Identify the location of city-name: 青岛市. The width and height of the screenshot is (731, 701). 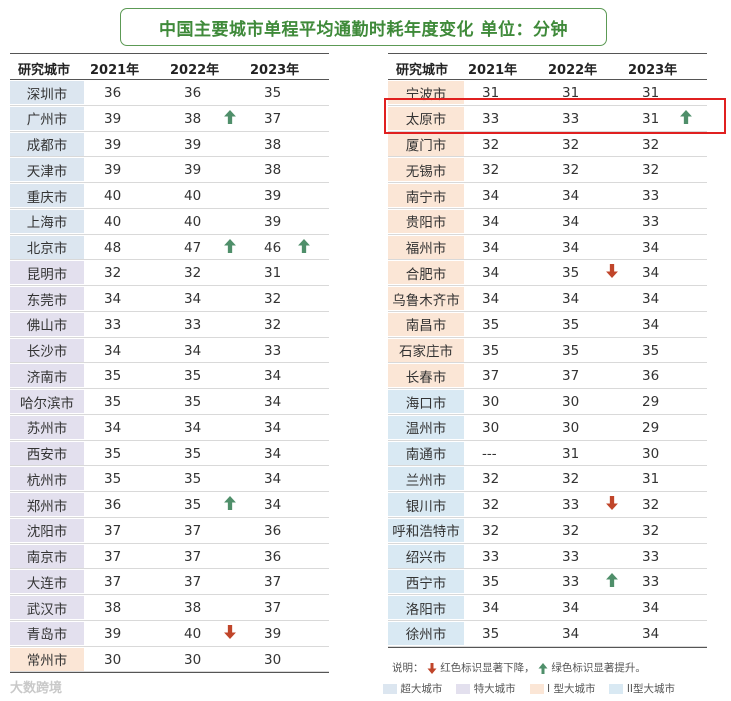
(47, 633).